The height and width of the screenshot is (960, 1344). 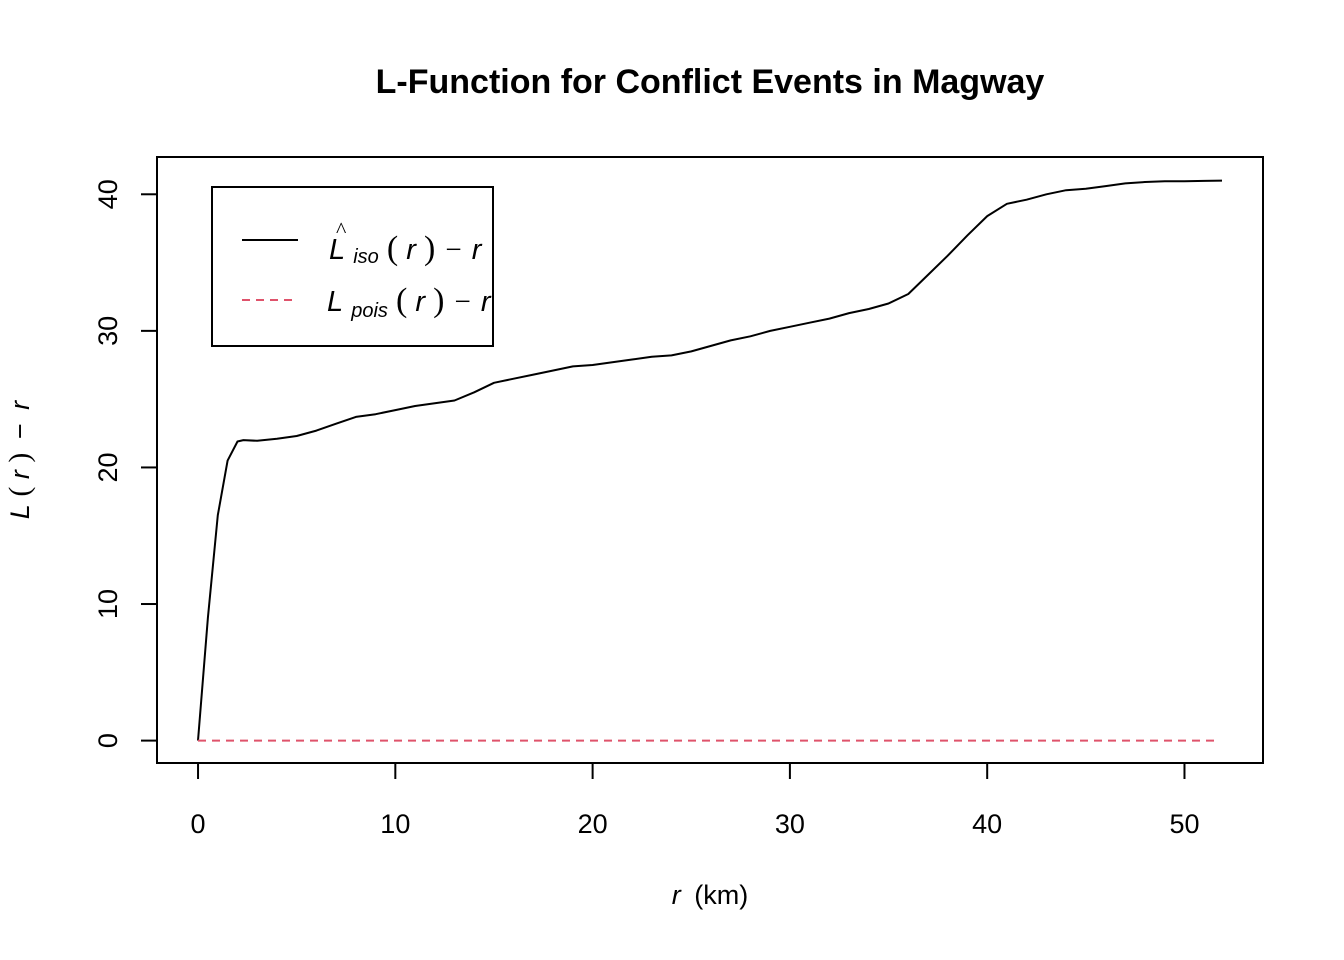 What do you see at coordinates (20, 511) in the screenshot?
I see `y-axis-func: L` at bounding box center [20, 511].